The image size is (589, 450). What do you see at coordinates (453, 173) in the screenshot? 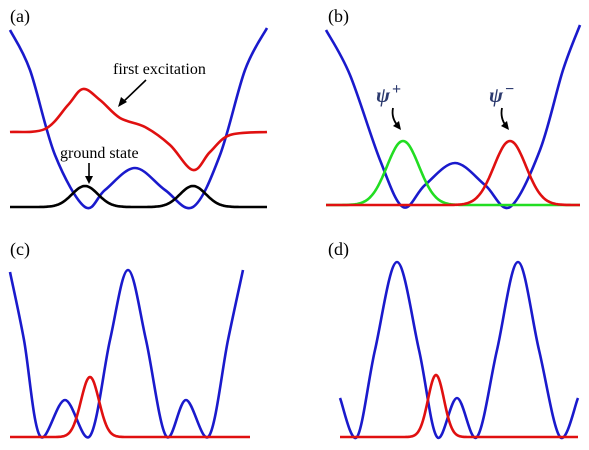
I see `panel-b-psi-minus-curve` at bounding box center [453, 173].